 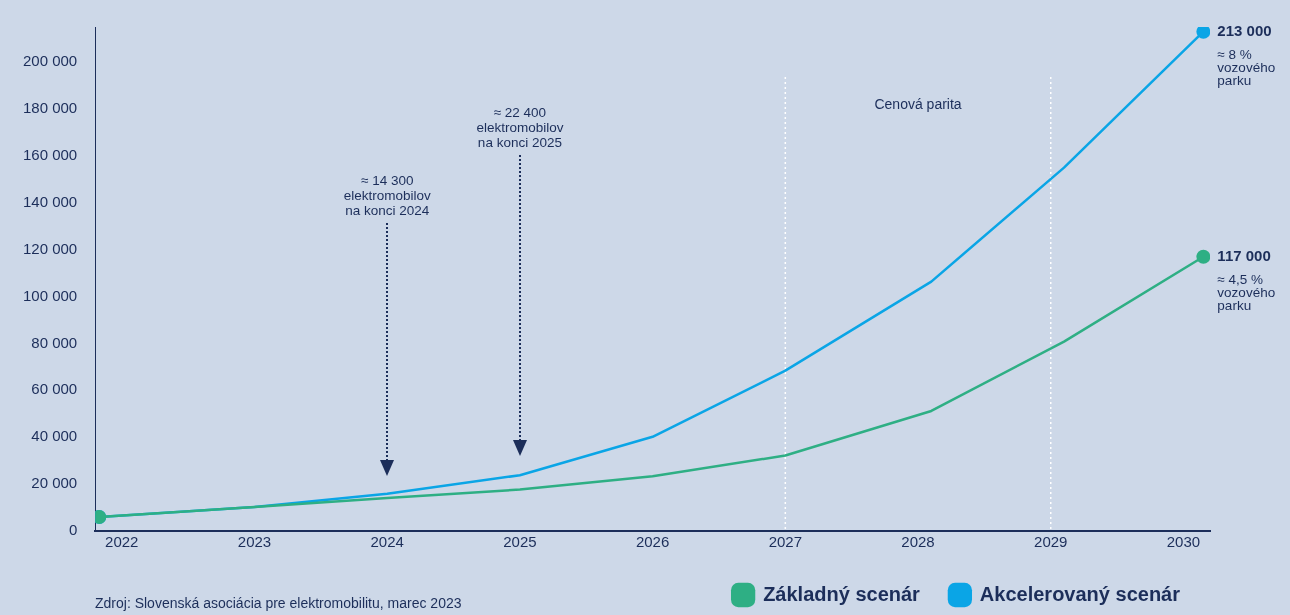 What do you see at coordinates (50, 108) in the screenshot?
I see `y-tick-label: 180 000` at bounding box center [50, 108].